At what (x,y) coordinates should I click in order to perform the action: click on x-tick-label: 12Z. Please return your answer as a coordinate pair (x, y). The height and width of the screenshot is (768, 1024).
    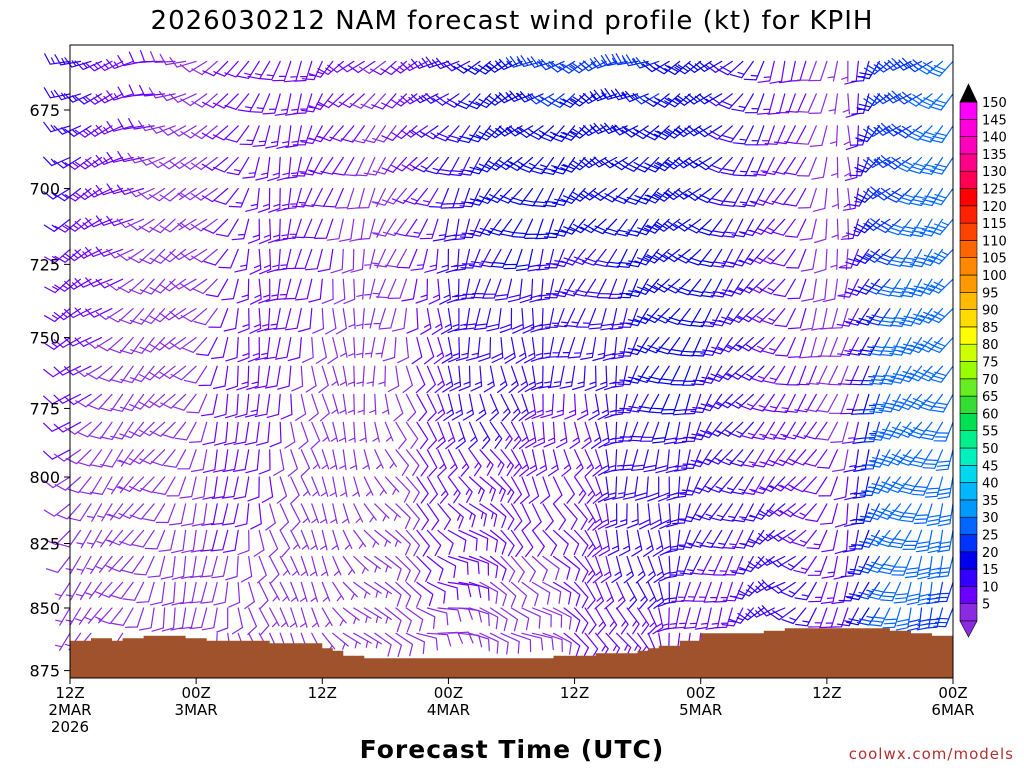
    Looking at the image, I should click on (322, 693).